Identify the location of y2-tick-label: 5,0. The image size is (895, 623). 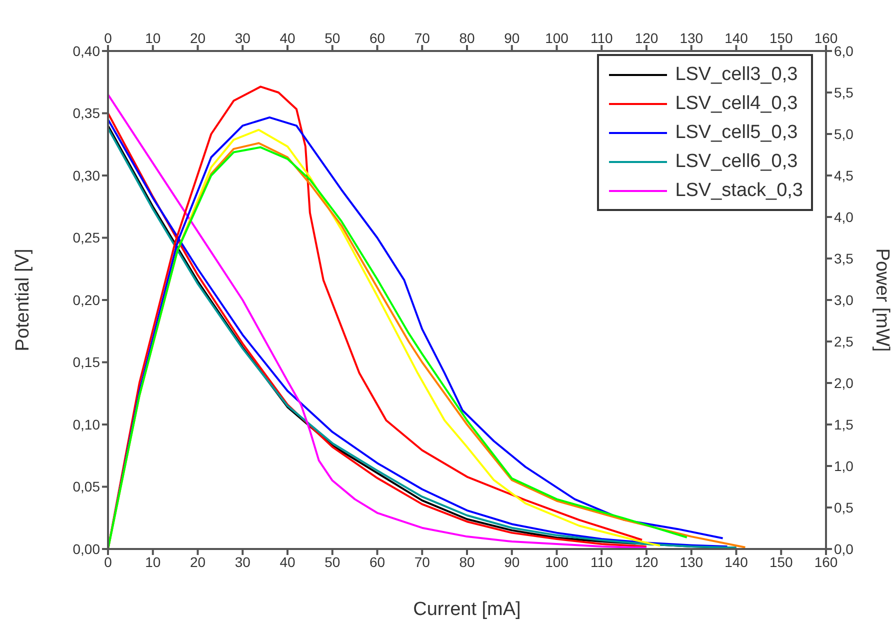
(844, 134).